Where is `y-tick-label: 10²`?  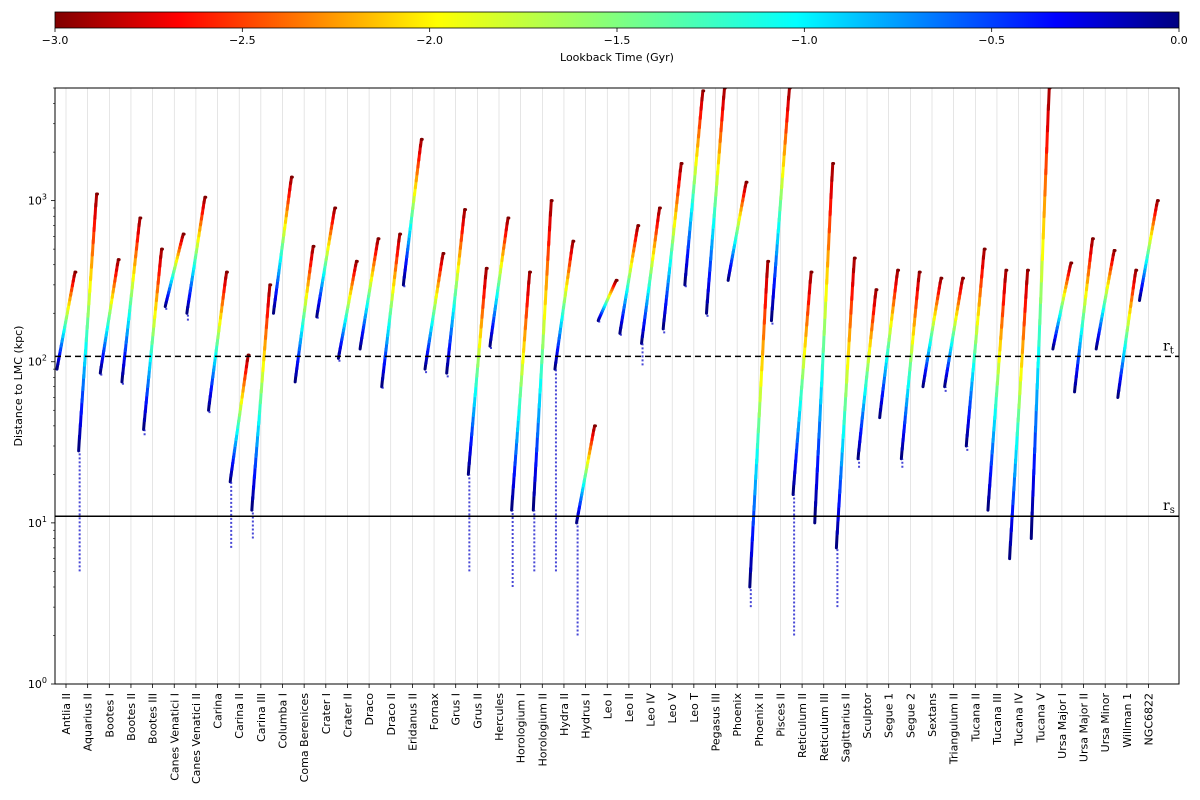
y-tick-label: 10² is located at coordinates (37, 361).